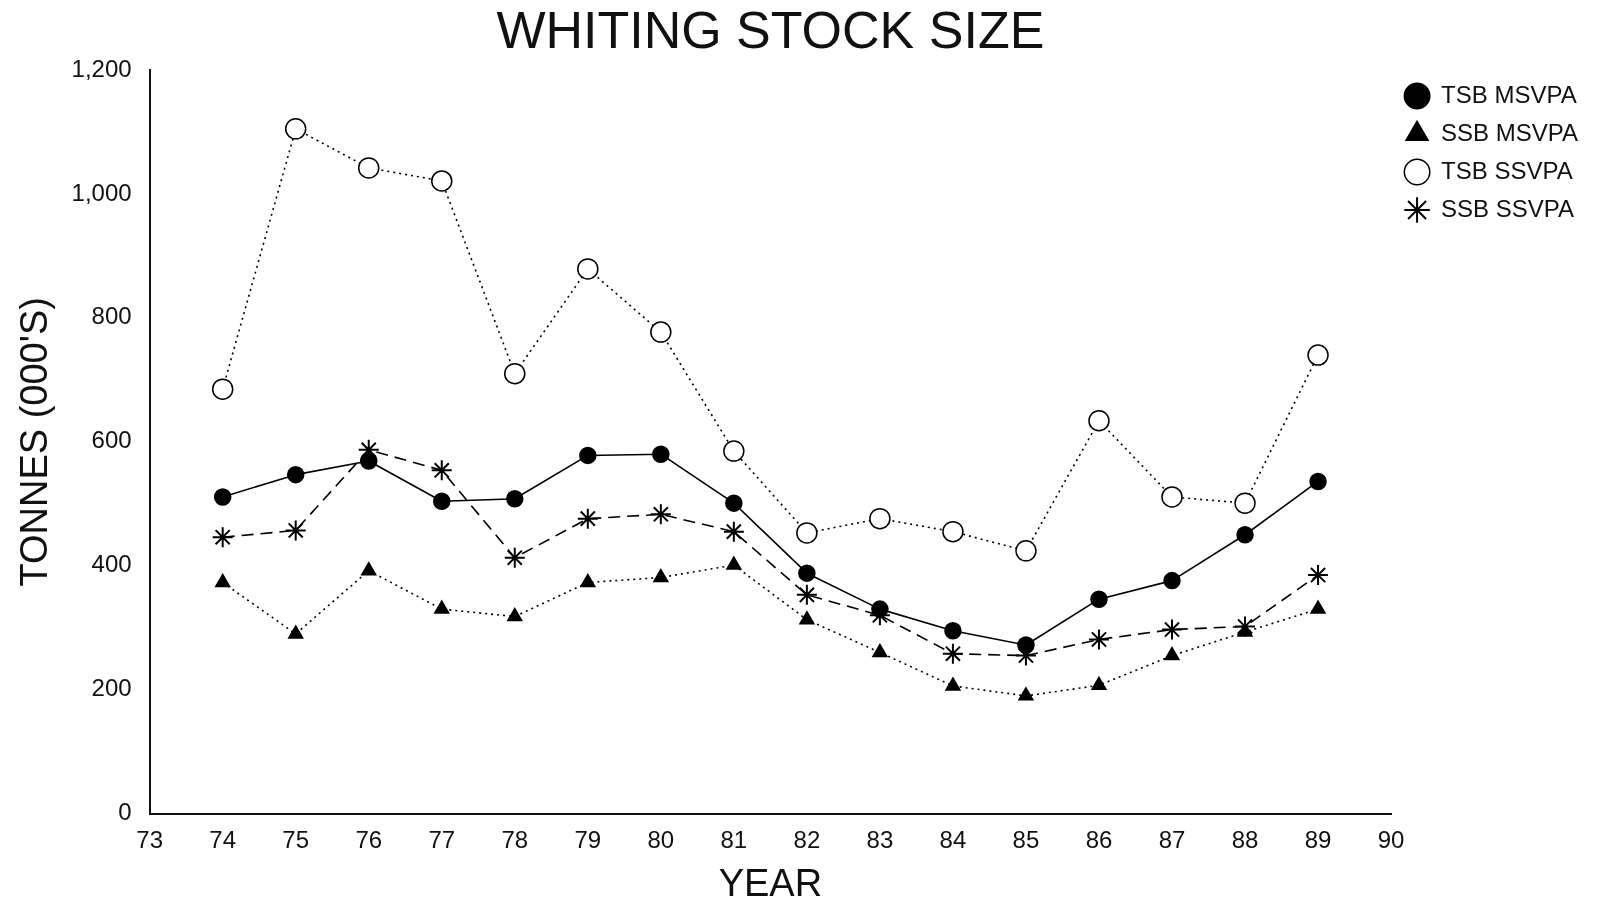  Describe the element at coordinates (770, 882) in the screenshot. I see `x-axis-title: YEAR` at that location.